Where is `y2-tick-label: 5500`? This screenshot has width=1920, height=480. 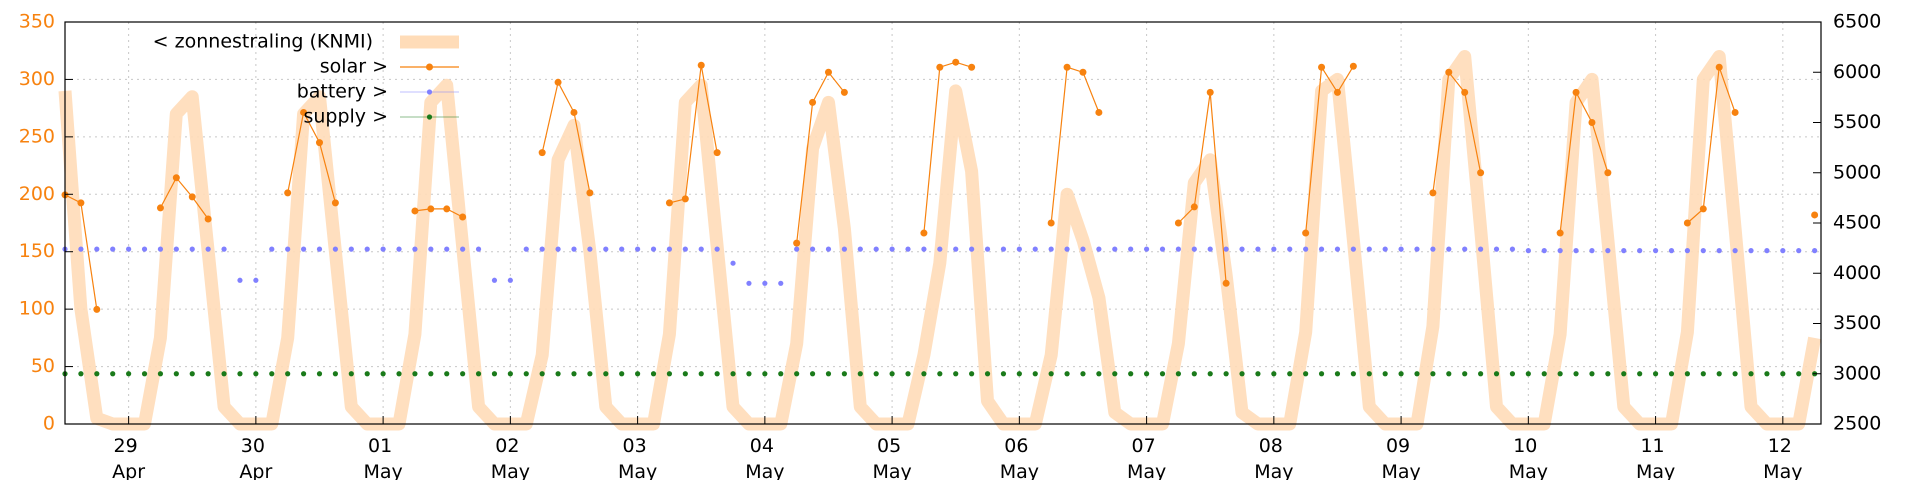 y2-tick-label: 5500 is located at coordinates (1857, 122).